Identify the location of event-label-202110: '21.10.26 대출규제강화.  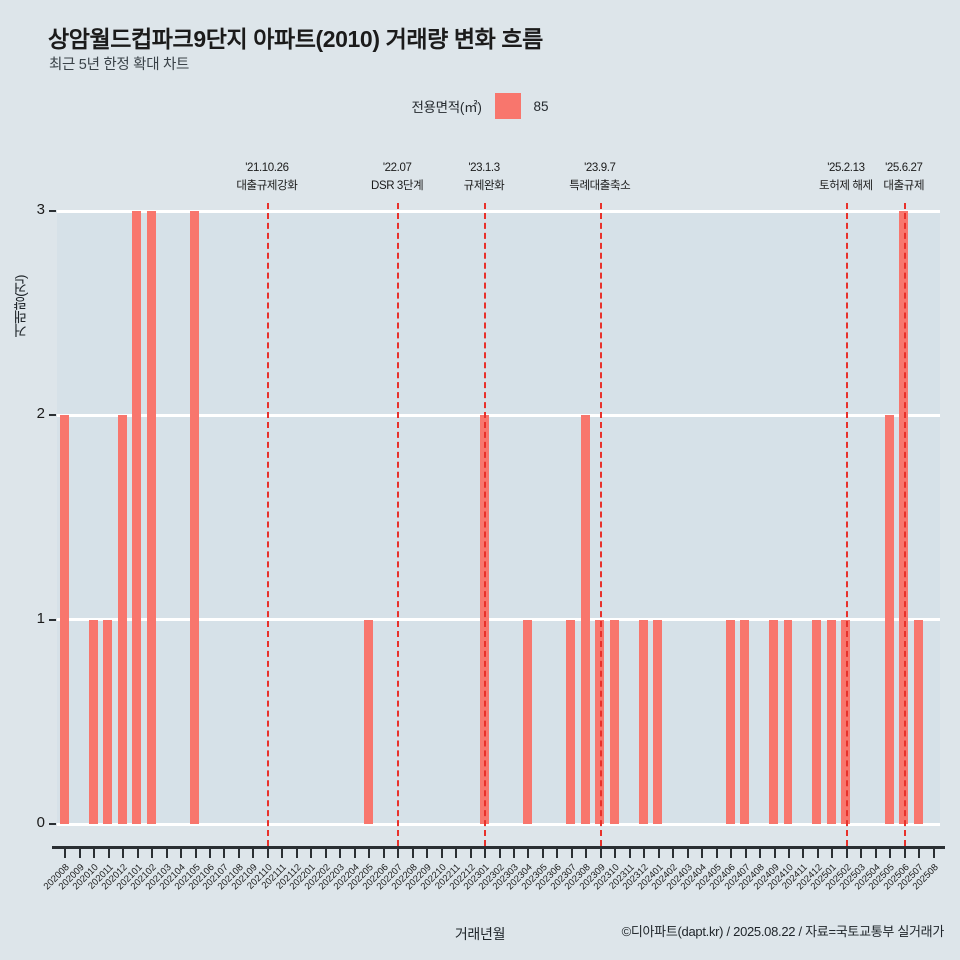
(267, 178).